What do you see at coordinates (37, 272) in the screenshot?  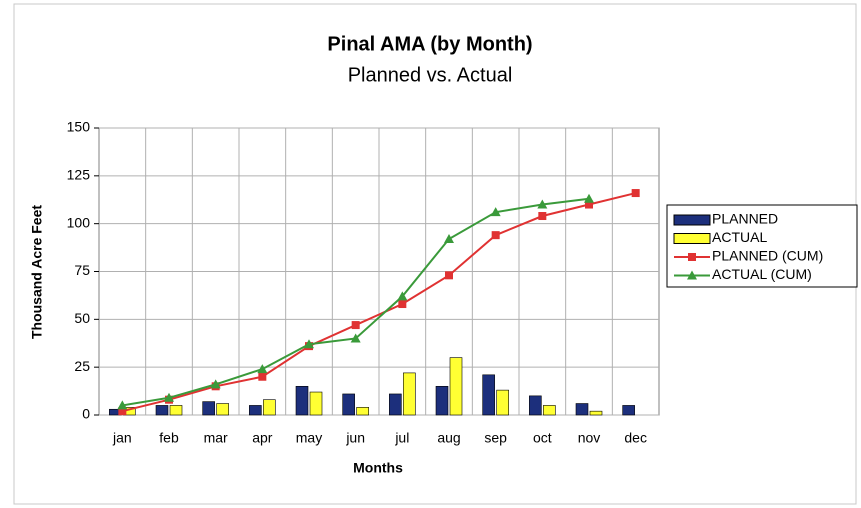 I see `y-axis-label: Thousand Acre Feet` at bounding box center [37, 272].